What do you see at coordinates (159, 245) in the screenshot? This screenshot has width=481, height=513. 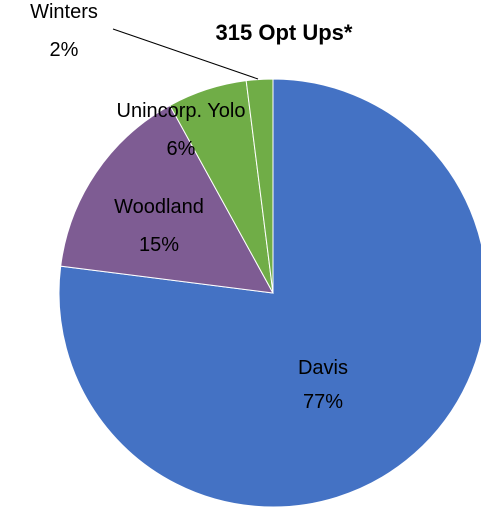 I see `slice-percent-woodland: 15%` at bounding box center [159, 245].